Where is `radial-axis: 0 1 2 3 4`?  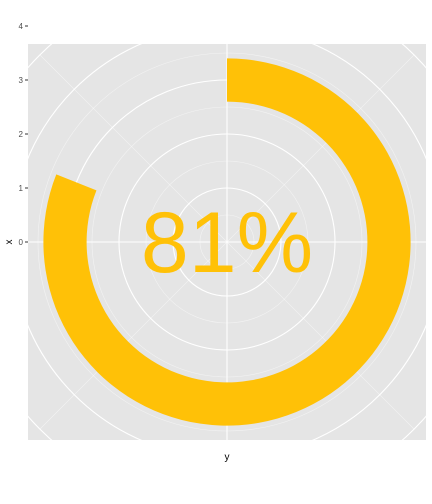 radial-axis: 0 1 2 3 4 is located at coordinates (23, 134).